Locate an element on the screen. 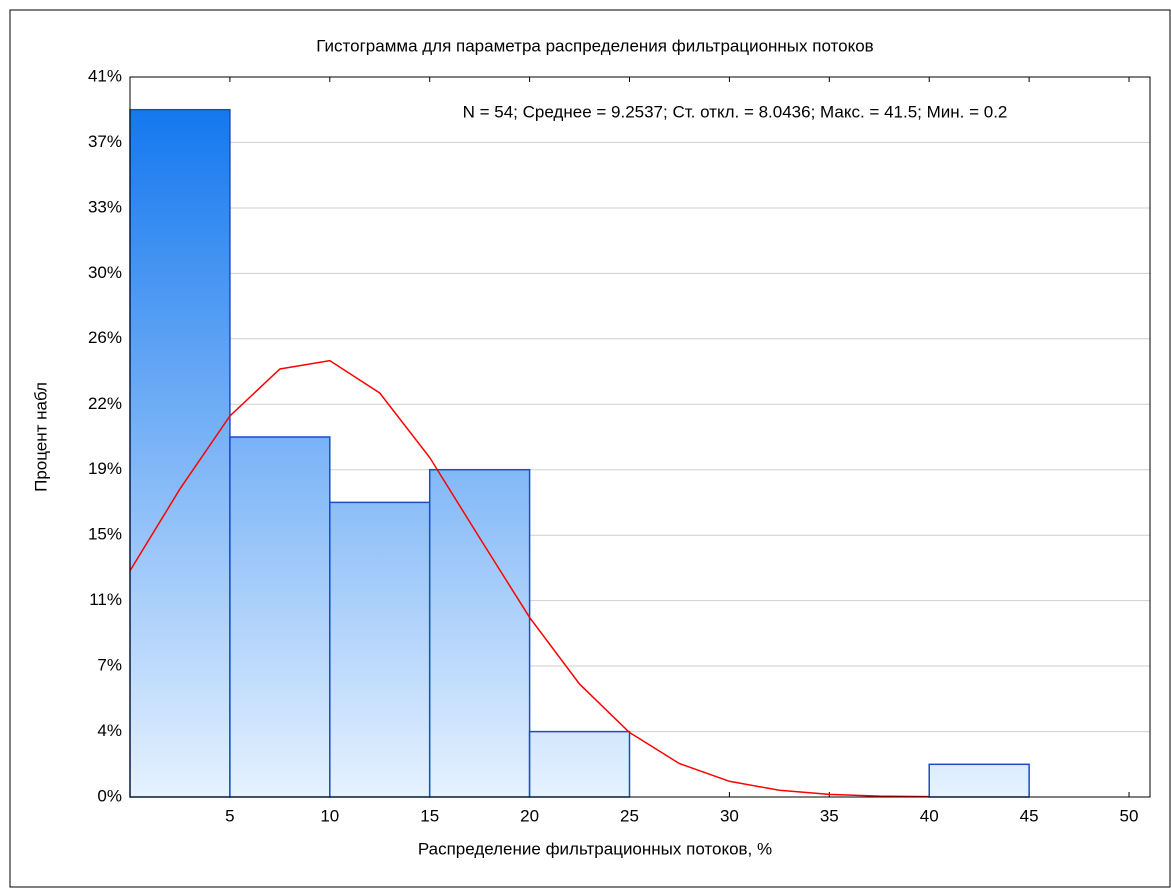 This screenshot has height=888, width=1171. y-tick-label: 22% is located at coordinates (105, 403).